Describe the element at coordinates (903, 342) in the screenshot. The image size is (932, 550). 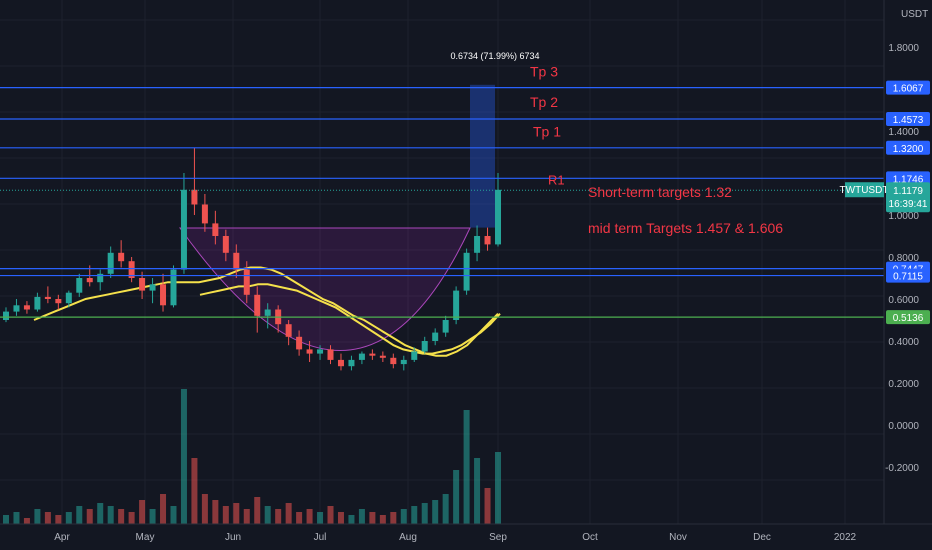
I see `y-tick-label: 0.4000` at that location.